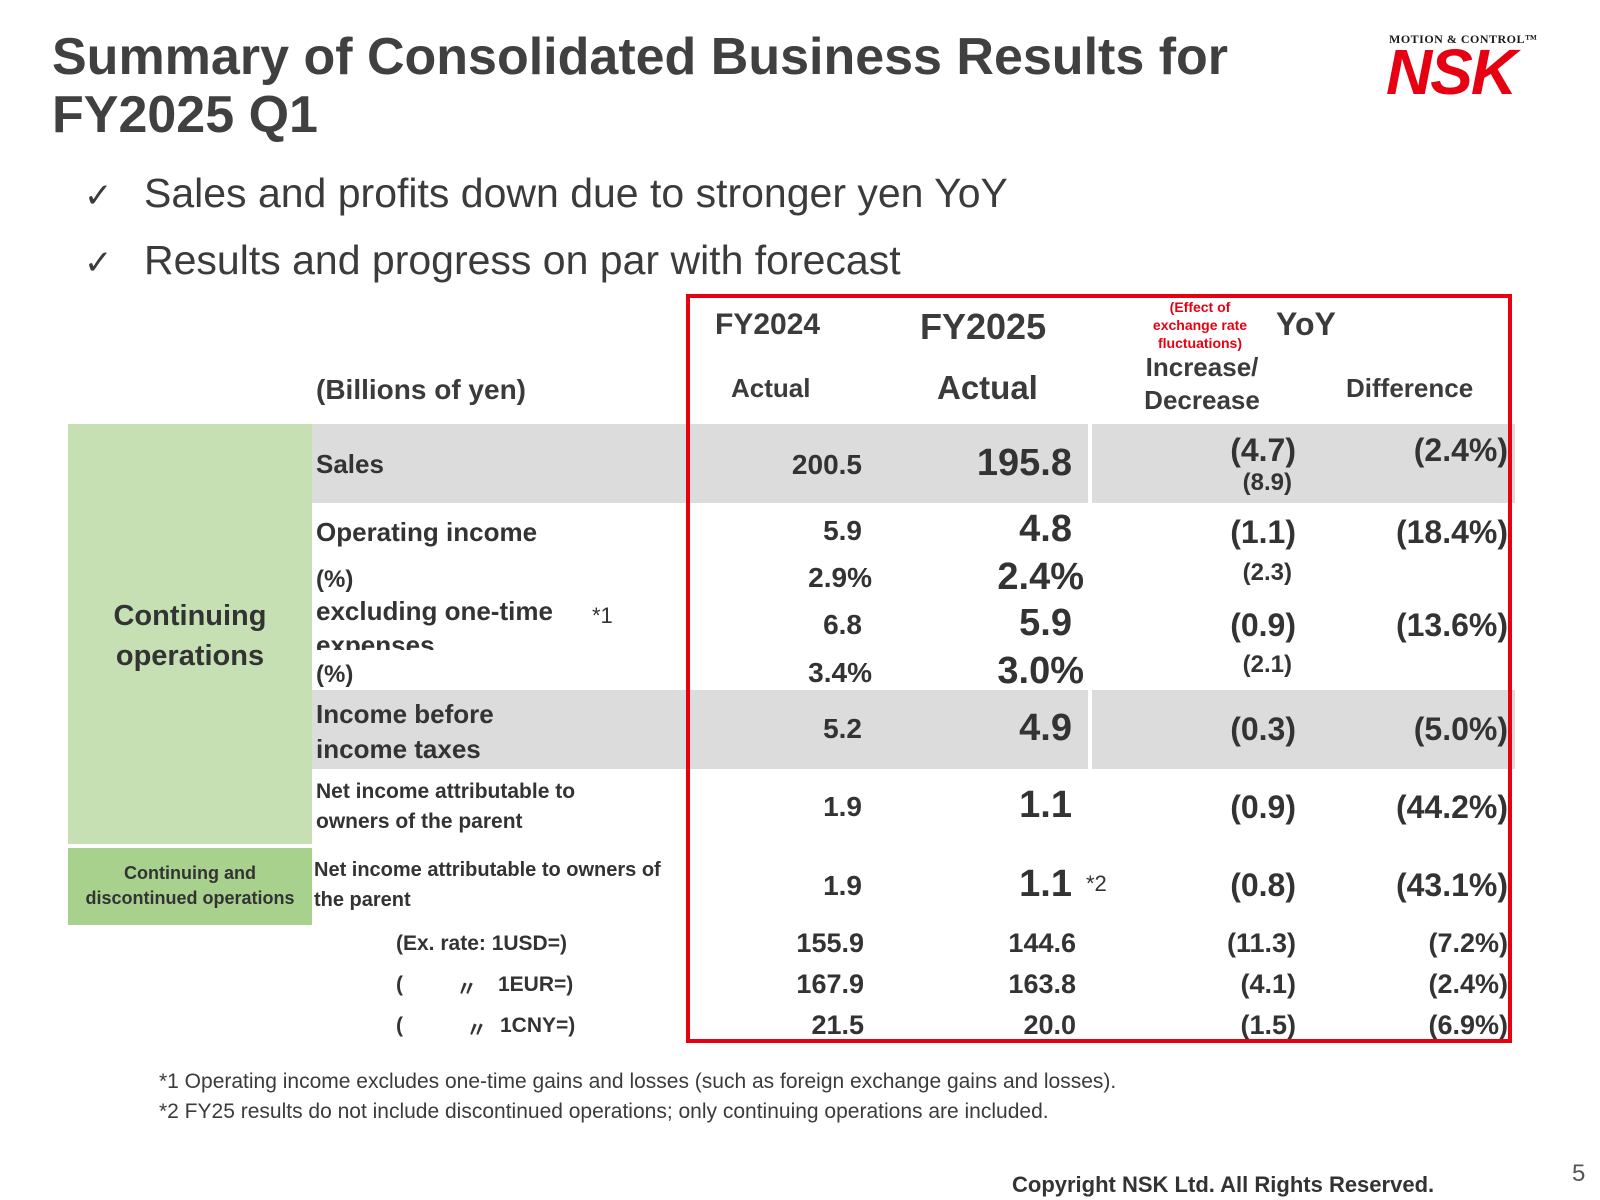  Describe the element at coordinates (768, 324) in the screenshot. I see `col-fy2024: FY2024` at that location.